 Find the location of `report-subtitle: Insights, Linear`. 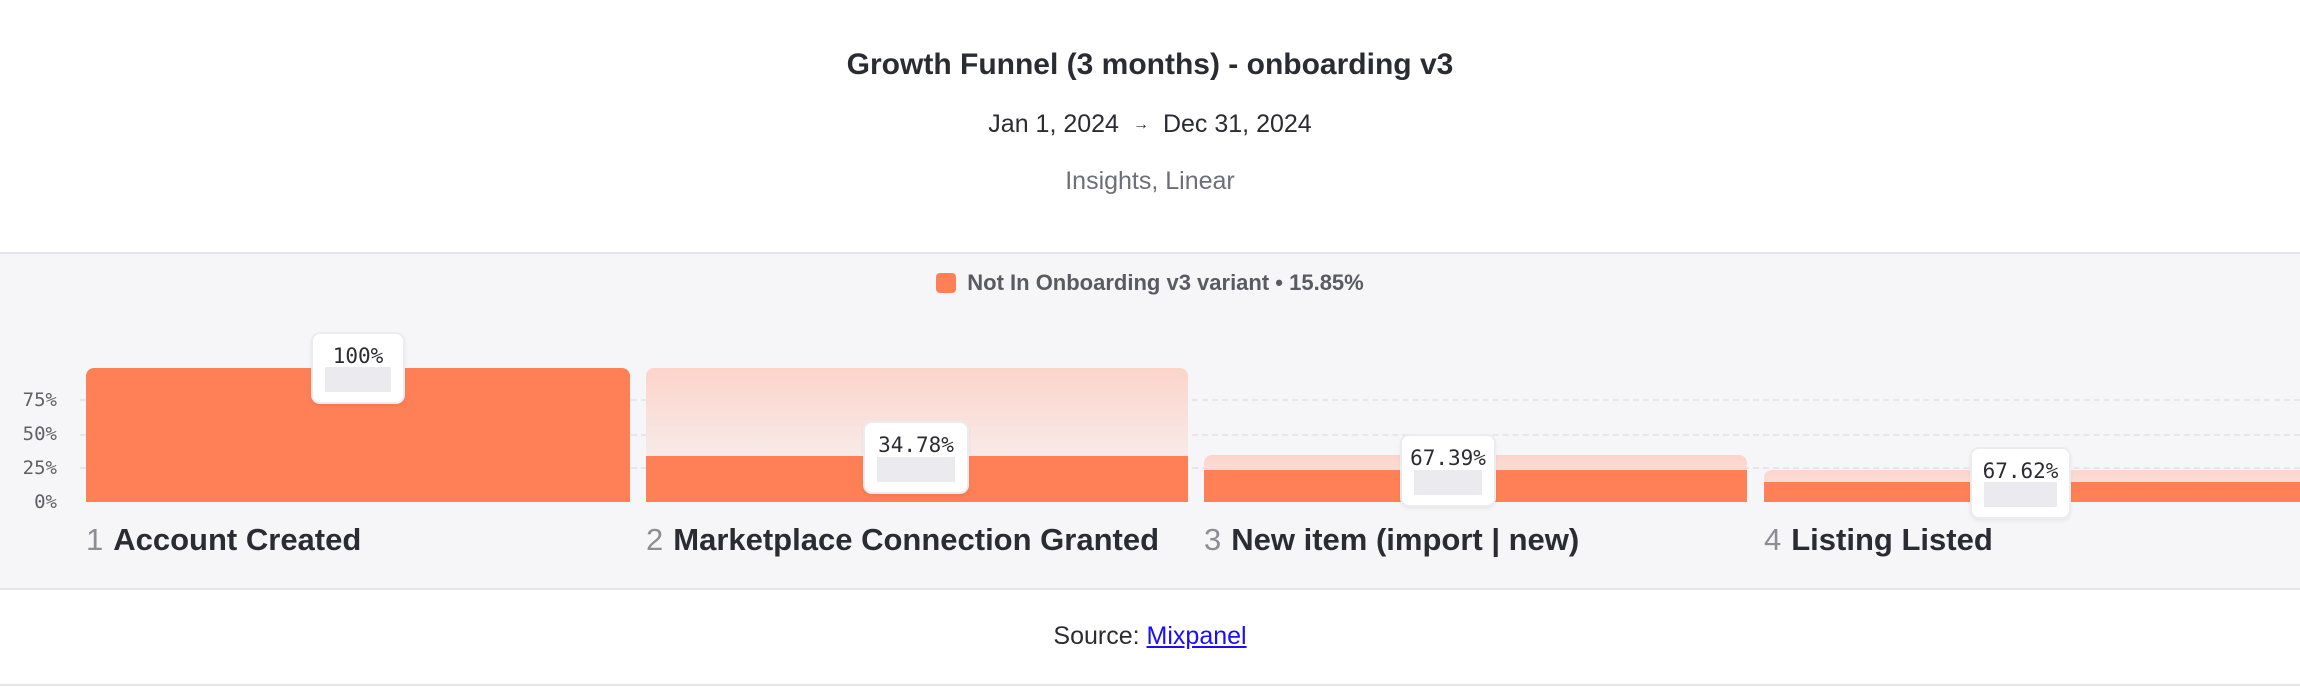

report-subtitle: Insights, Linear is located at coordinates (1150, 181).